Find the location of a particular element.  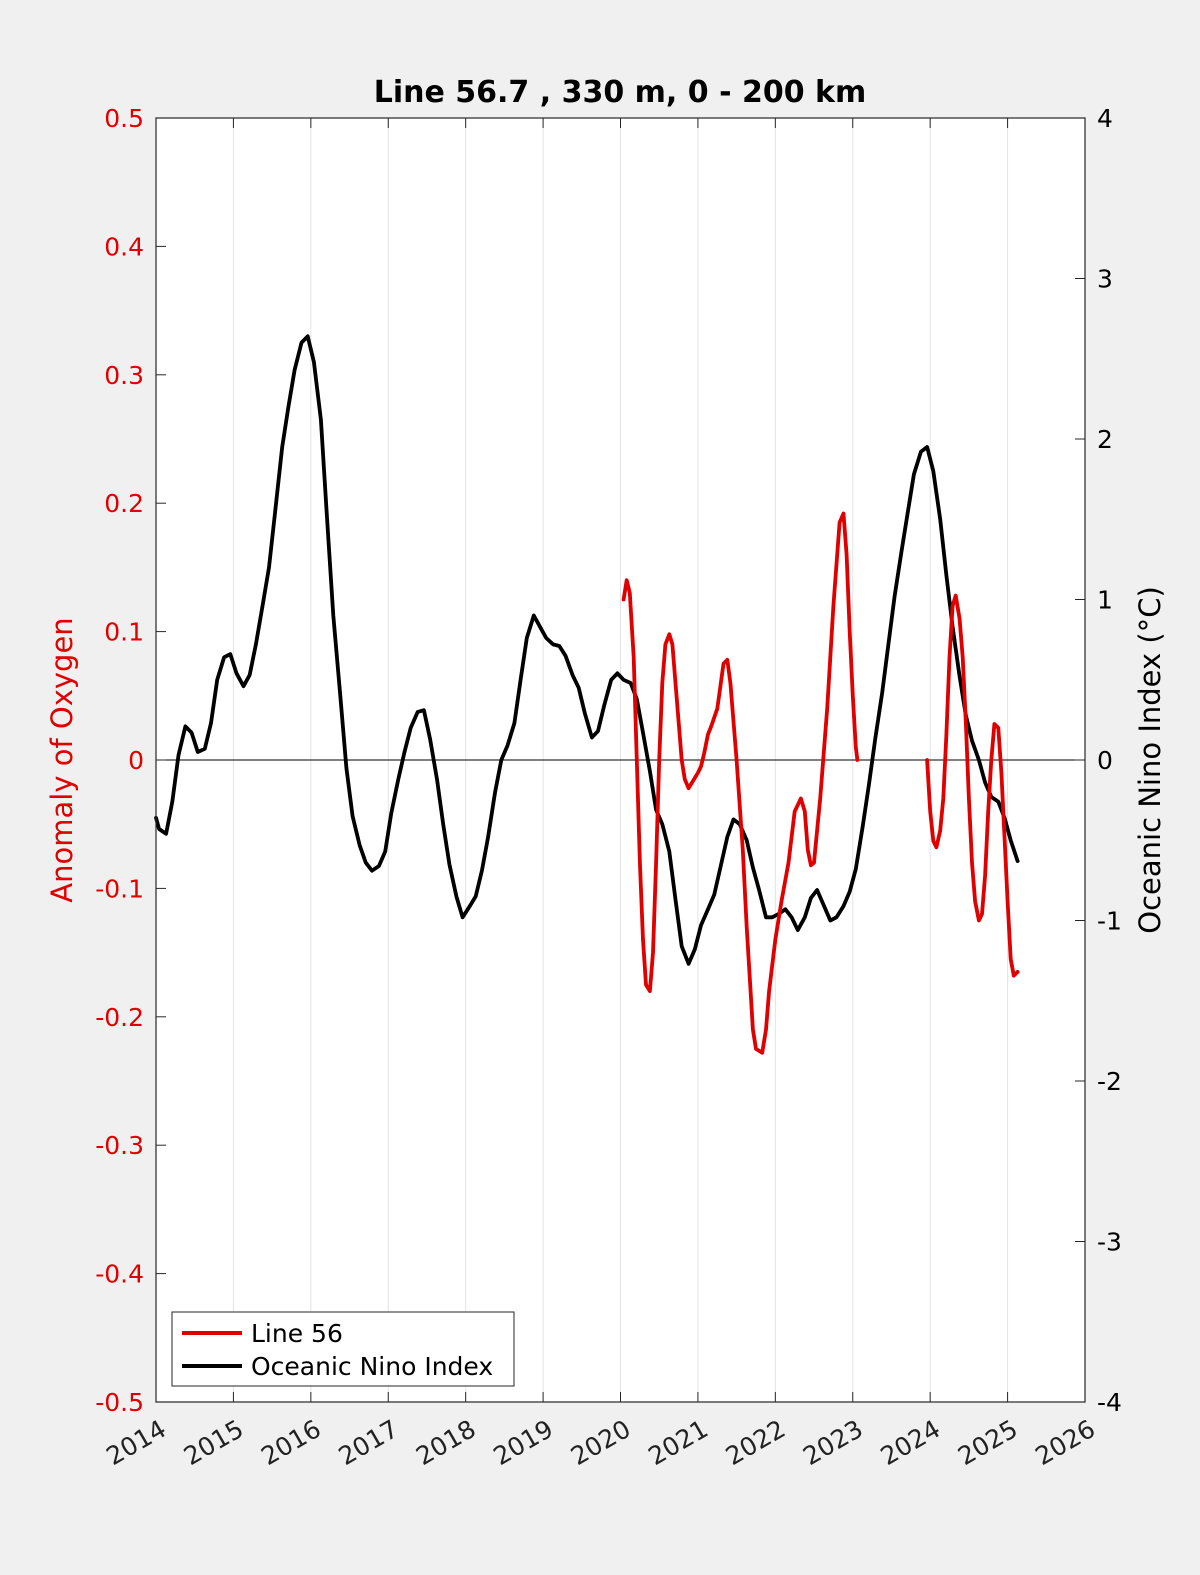

left-y-tick-label: 0.3 is located at coordinates (124, 375).